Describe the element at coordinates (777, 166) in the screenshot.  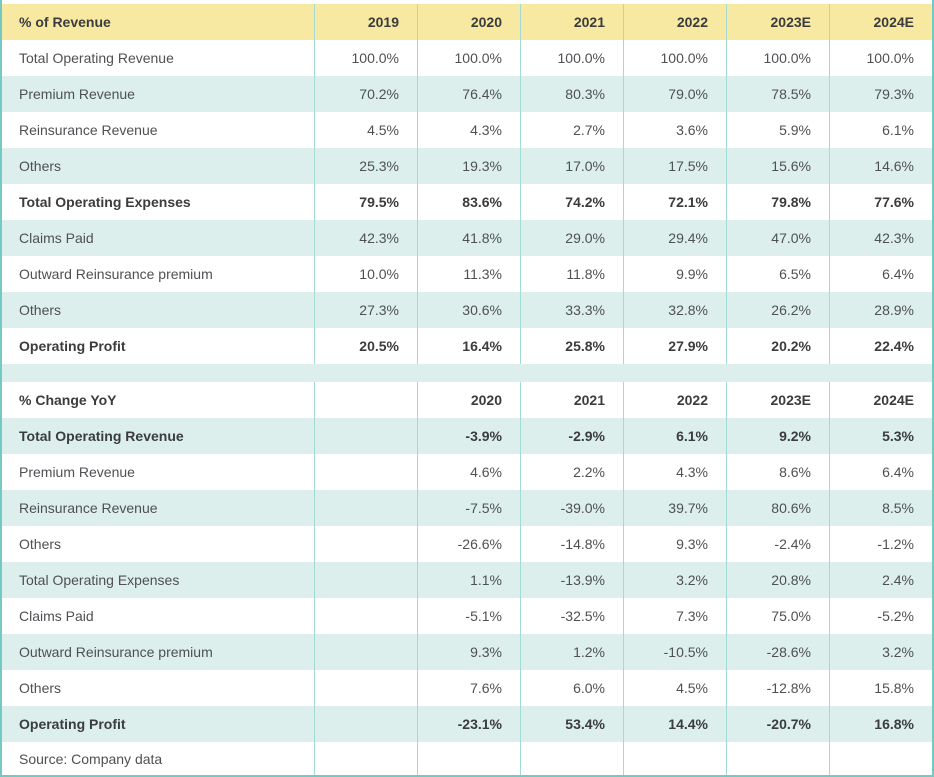
I see `value-cell: 15.6%` at that location.